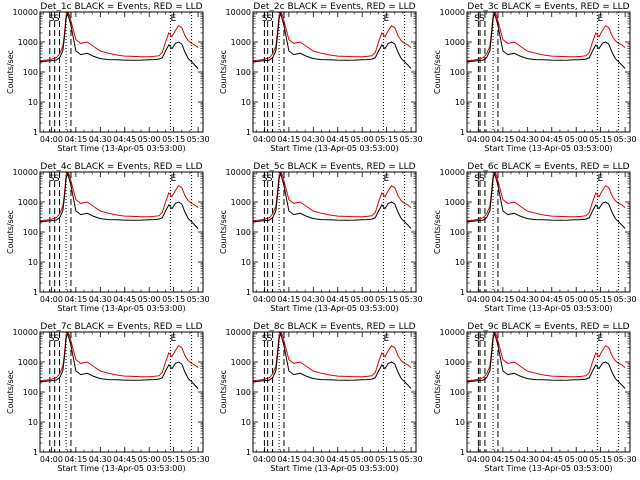 Image resolution: width=640 pixels, height=480 pixels. I want to click on panel-title: Det_9c BLACK = Events, RED = LLD, so click(548, 327).